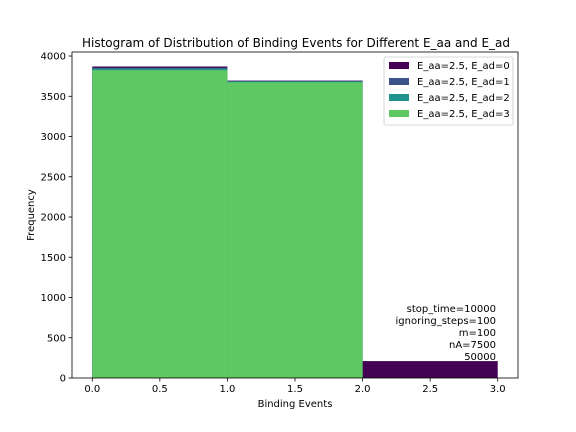 This screenshot has height=432, width=576. Describe the element at coordinates (463, 82) in the screenshot. I see `legend-label-1: E_aa=2.5, E_ad=1` at that location.